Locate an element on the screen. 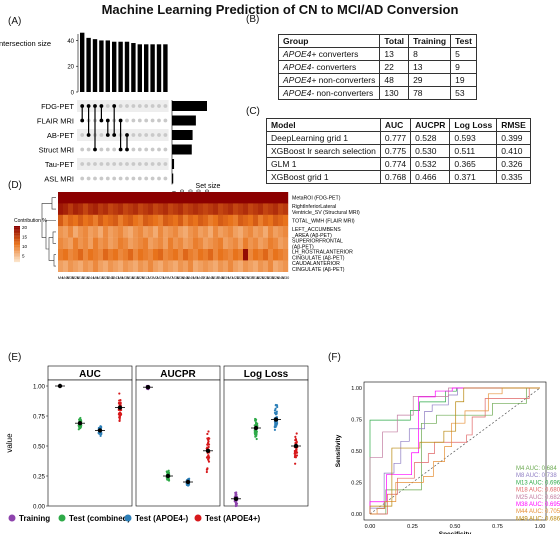 This screenshot has width=560, height=534. roc-xtick: 0.25 is located at coordinates (412, 527).